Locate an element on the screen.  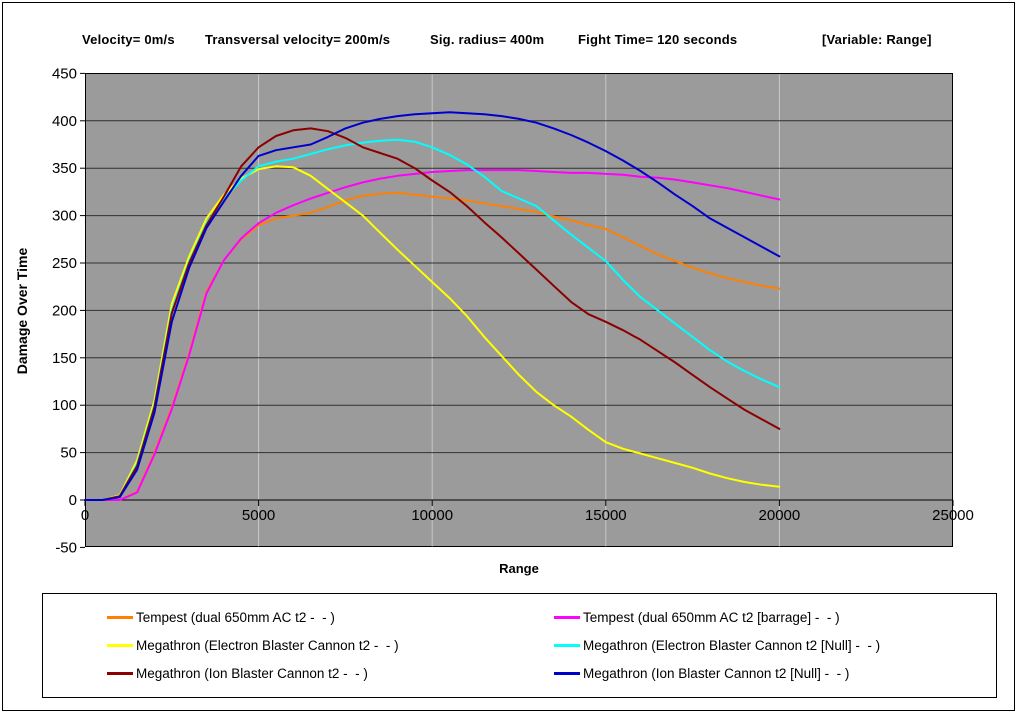
x-tick-label: 15000 is located at coordinates (606, 515).